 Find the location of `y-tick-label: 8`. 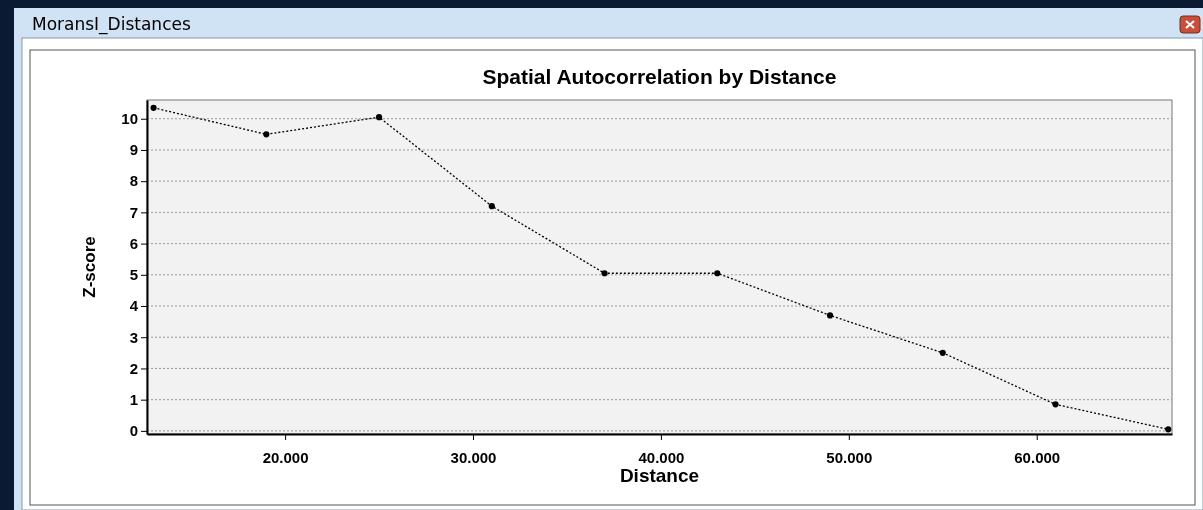

y-tick-label: 8 is located at coordinates (133, 181).